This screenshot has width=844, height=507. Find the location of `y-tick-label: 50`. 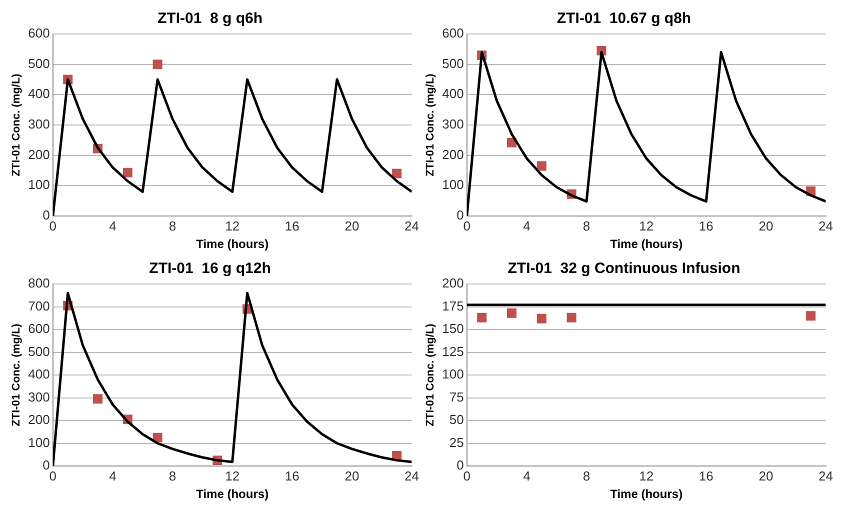

y-tick-label: 50 is located at coordinates (456, 420).